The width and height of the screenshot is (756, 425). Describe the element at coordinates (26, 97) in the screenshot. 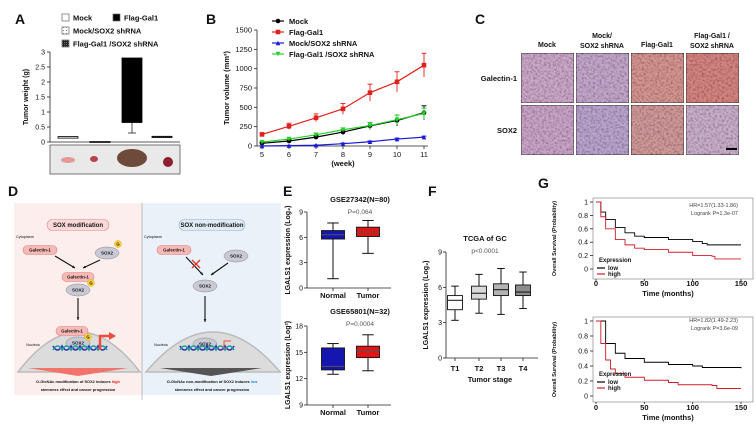

I see `y-axis-label: Tumor weight (g)` at that location.